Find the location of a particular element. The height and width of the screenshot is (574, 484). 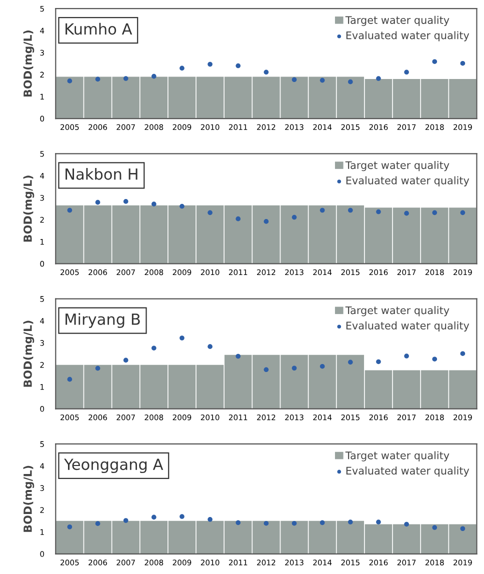

annotation: Yeonggang A is located at coordinates (114, 466).